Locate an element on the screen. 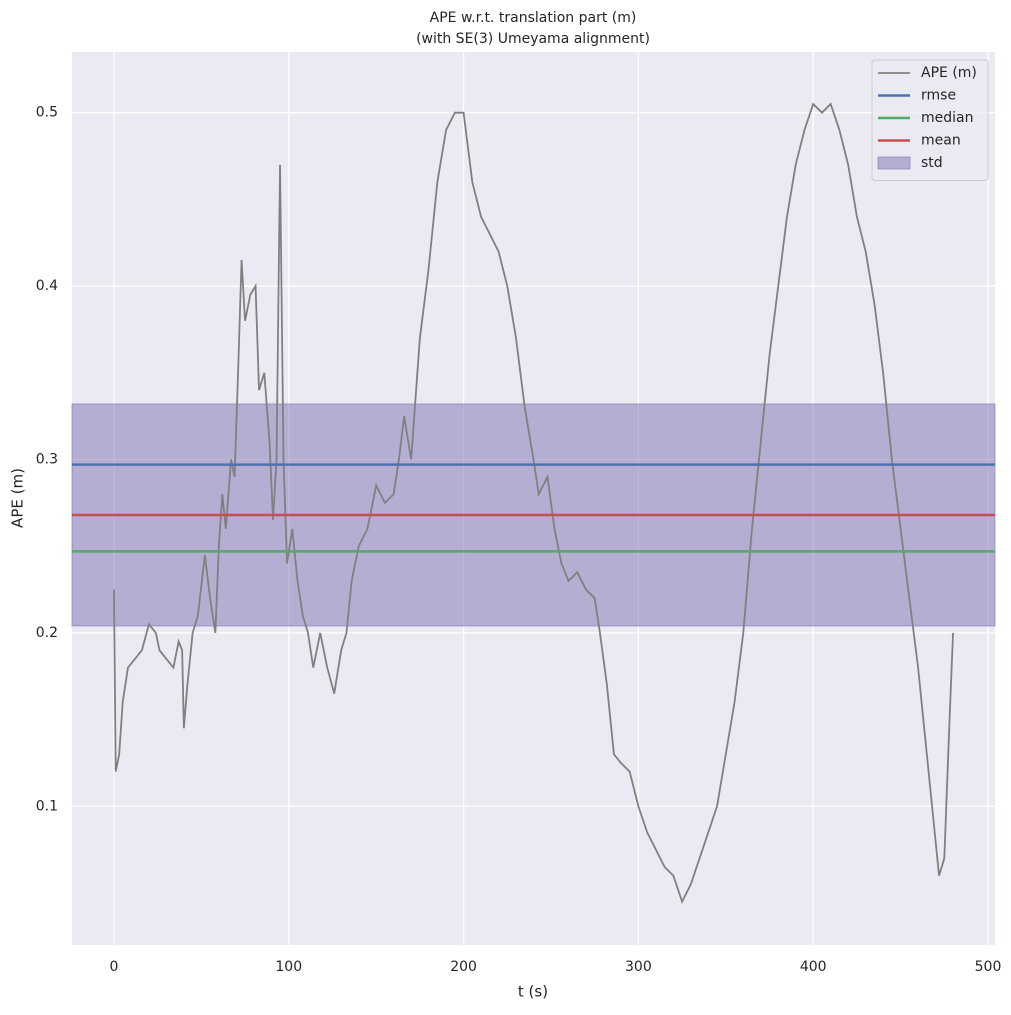 The width and height of the screenshot is (1011, 1015). y-tick-label: 0.5 is located at coordinates (47, 113).